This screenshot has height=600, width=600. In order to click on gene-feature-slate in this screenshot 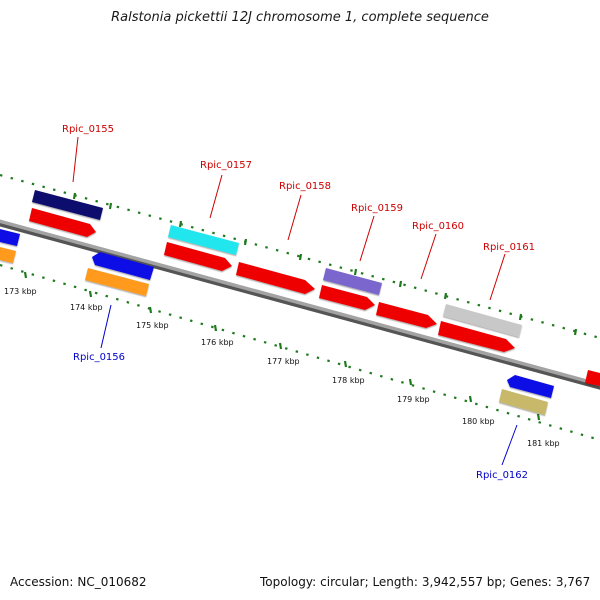, I will do `click(352, 281)`.